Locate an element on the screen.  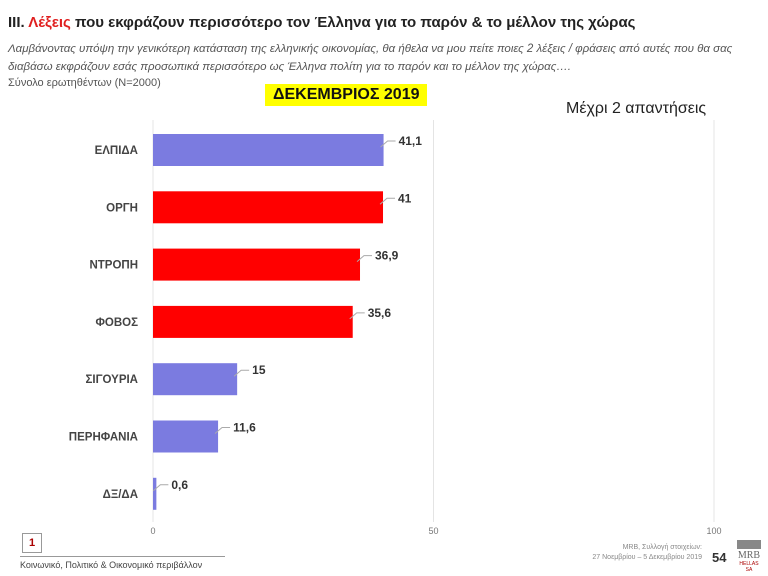
source-line-1: MRB, Συλλογή στοιχείων: is located at coordinates (662, 547).